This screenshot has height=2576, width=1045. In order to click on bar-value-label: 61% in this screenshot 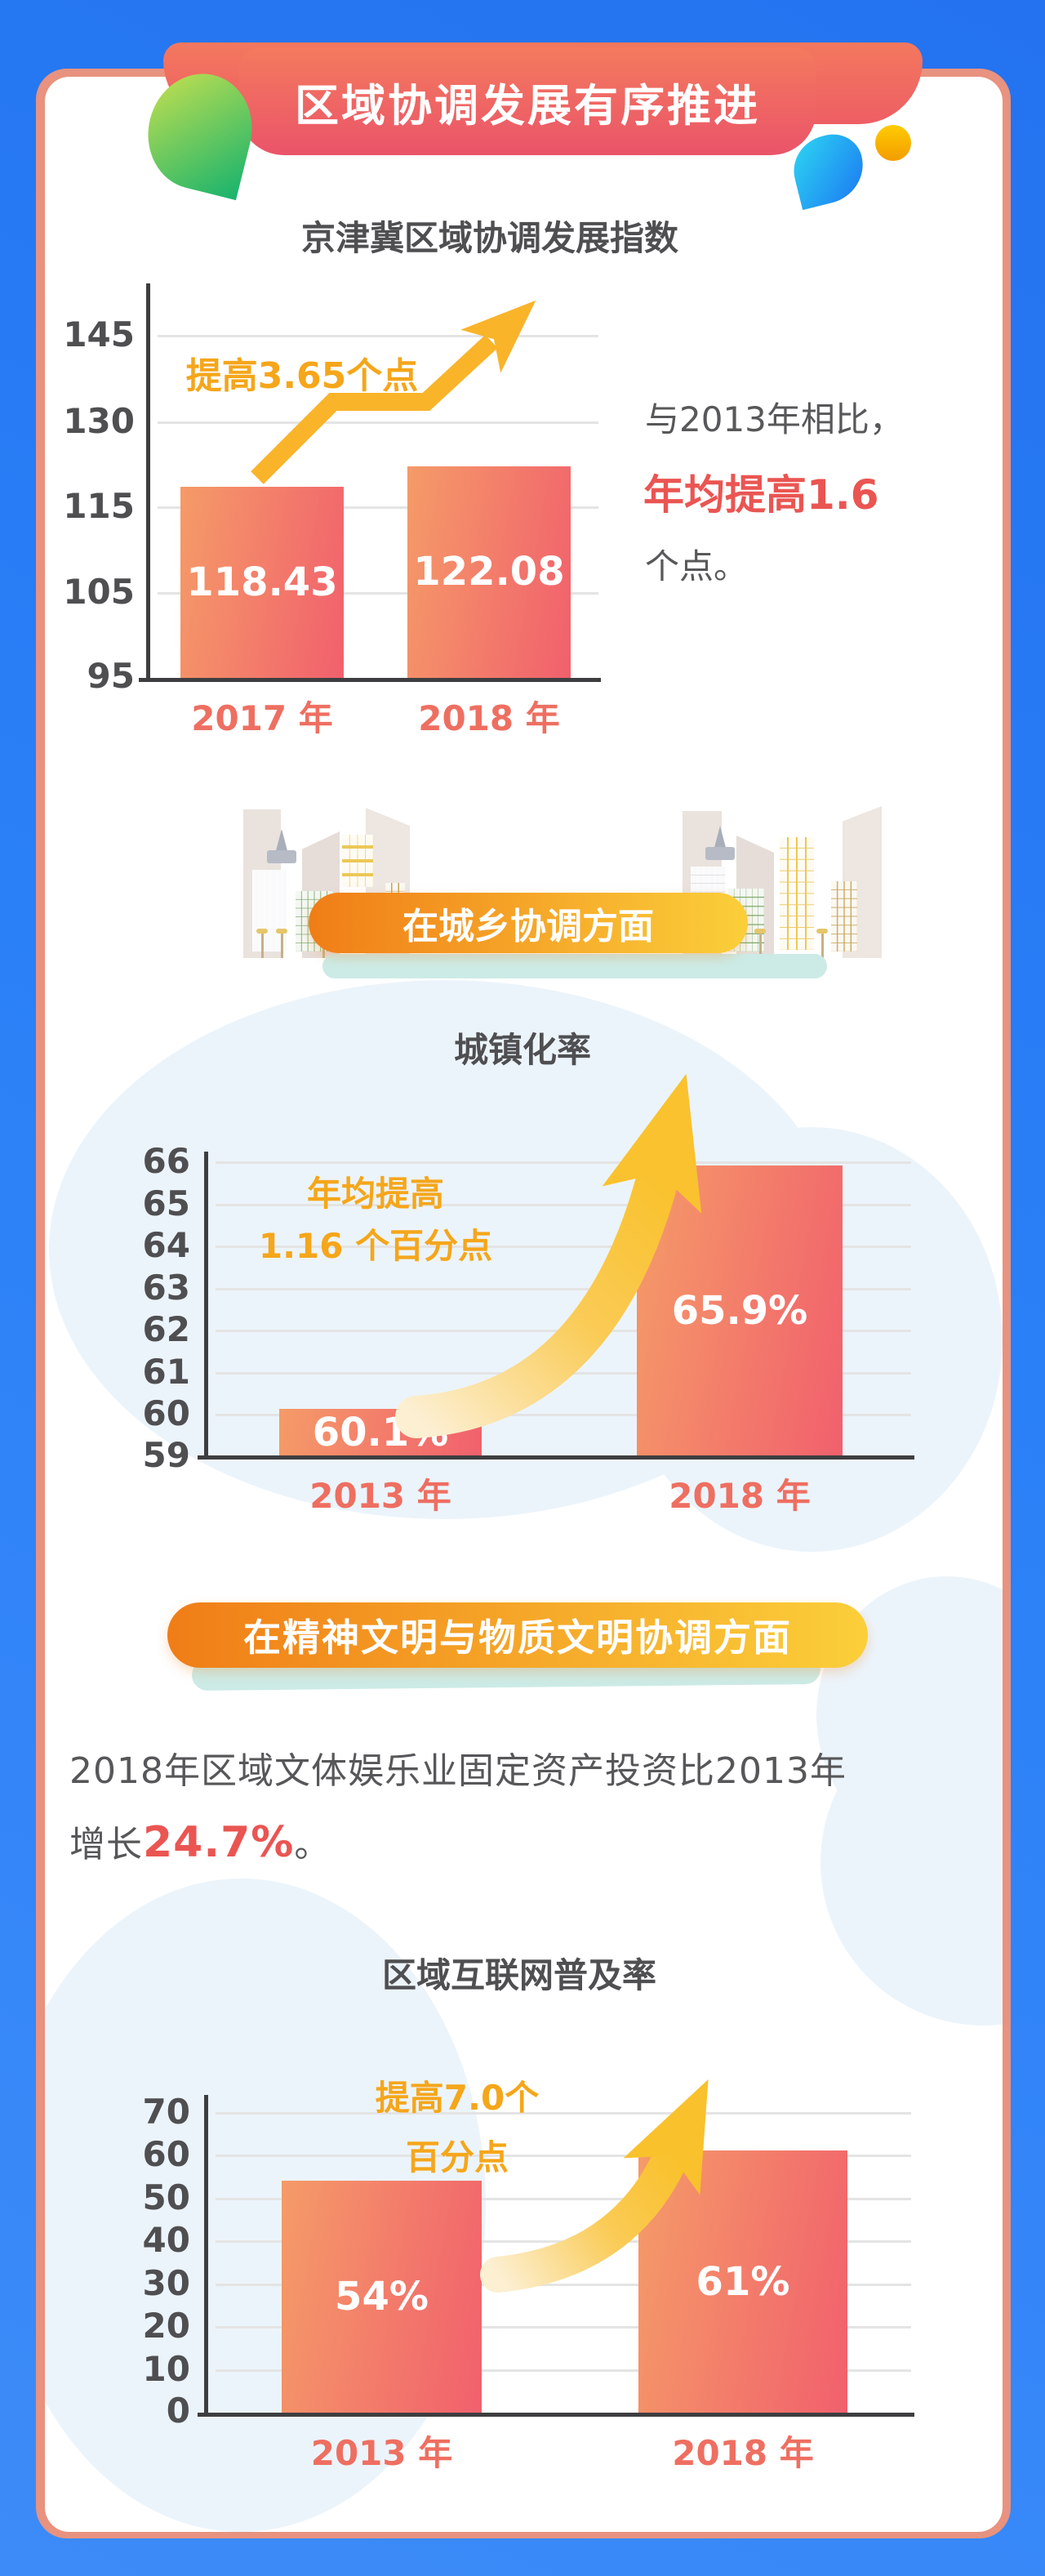, I will do `click(743, 2281)`.